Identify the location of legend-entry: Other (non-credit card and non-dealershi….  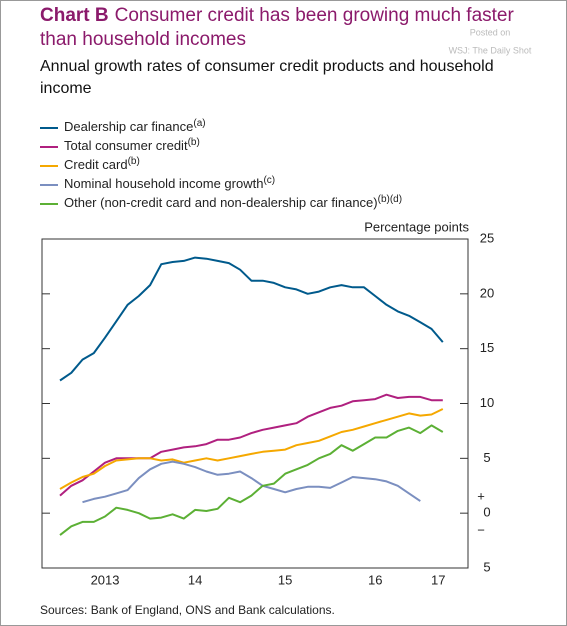
(233, 202).